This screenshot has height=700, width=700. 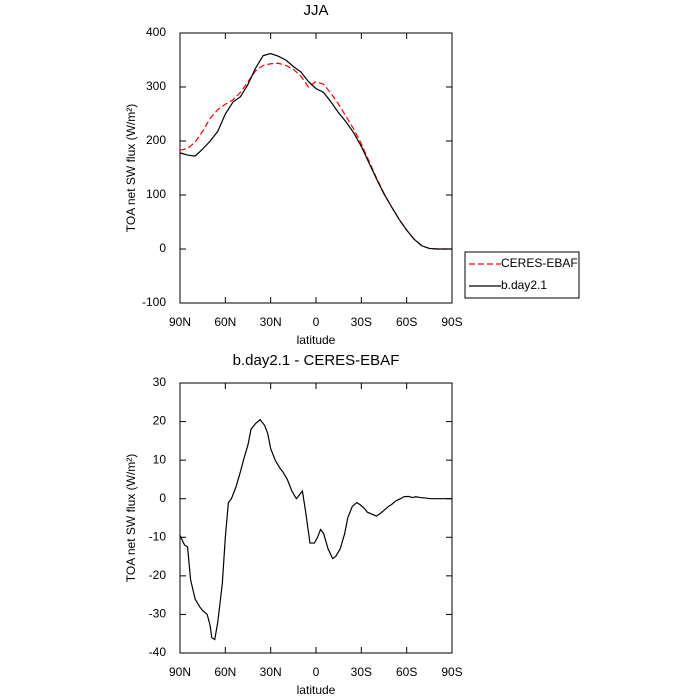 I want to click on y-tick-label: 200, so click(x=156, y=140).